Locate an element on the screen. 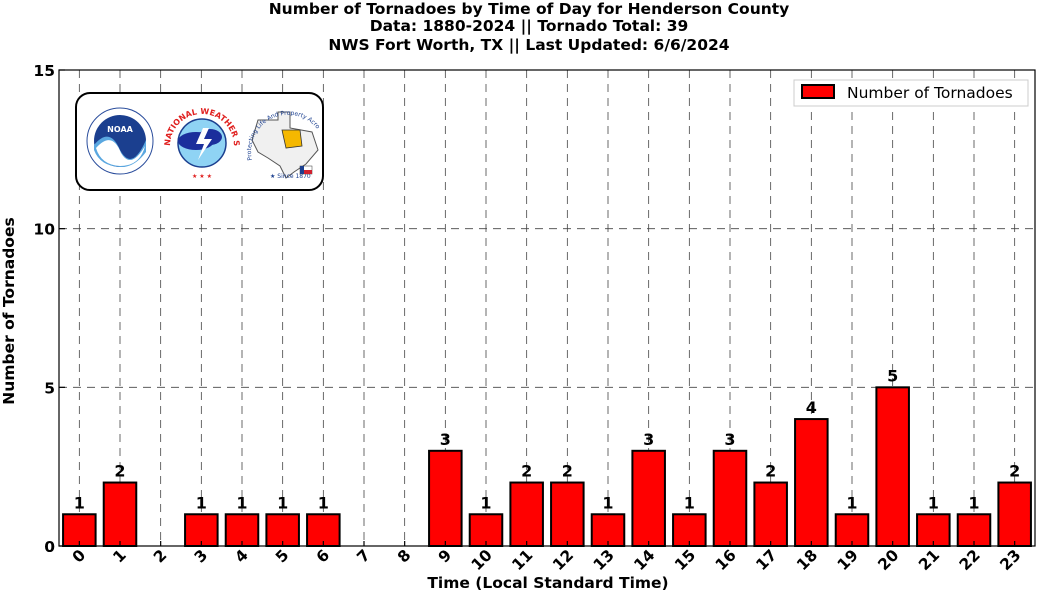 The height and width of the screenshot is (592, 1037). y-tick-label: 15 is located at coordinates (44, 71).